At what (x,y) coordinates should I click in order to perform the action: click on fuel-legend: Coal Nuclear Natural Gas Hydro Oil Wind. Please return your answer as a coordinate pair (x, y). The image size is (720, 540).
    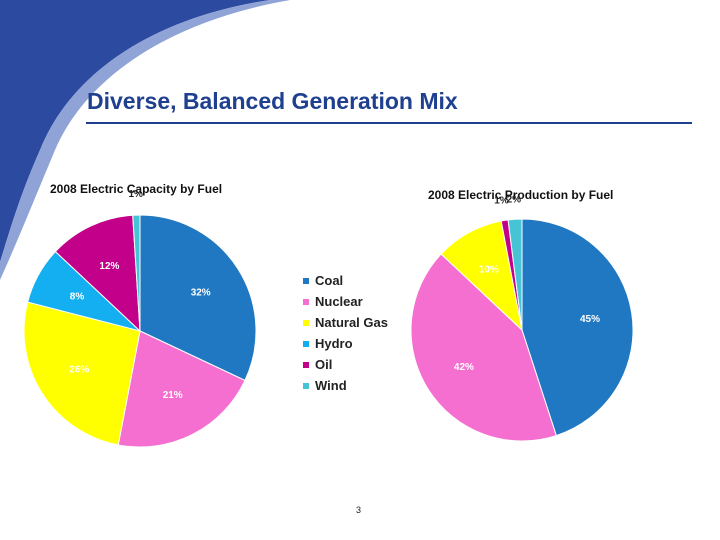
    Looking at the image, I should click on (345, 333).